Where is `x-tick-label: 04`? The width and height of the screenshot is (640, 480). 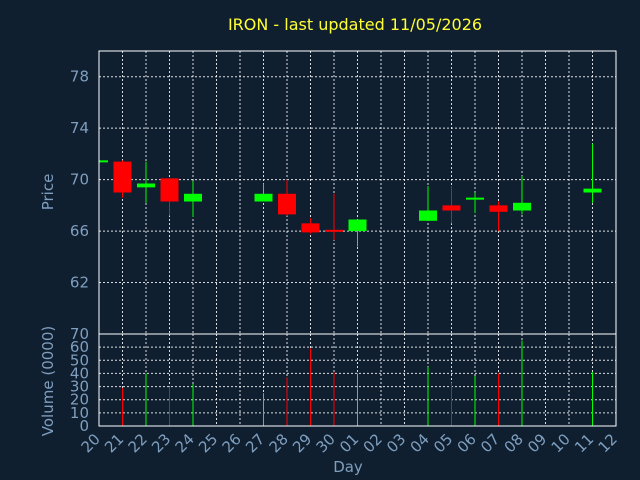 x-tick-label: 04 is located at coordinates (420, 443).